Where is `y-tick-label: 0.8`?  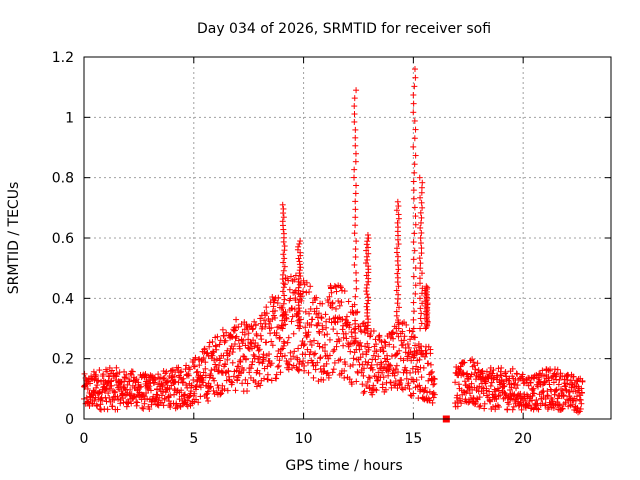 y-tick-label: 0.8 is located at coordinates (63, 179).